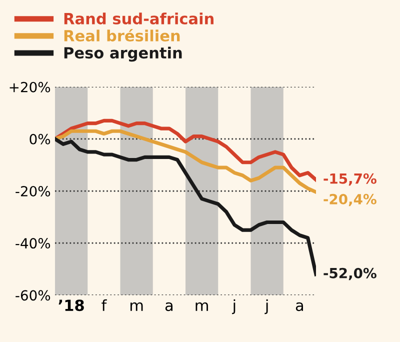 This screenshot has height=342, width=400. I want to click on legend-label: Peso argentin, so click(123, 54).